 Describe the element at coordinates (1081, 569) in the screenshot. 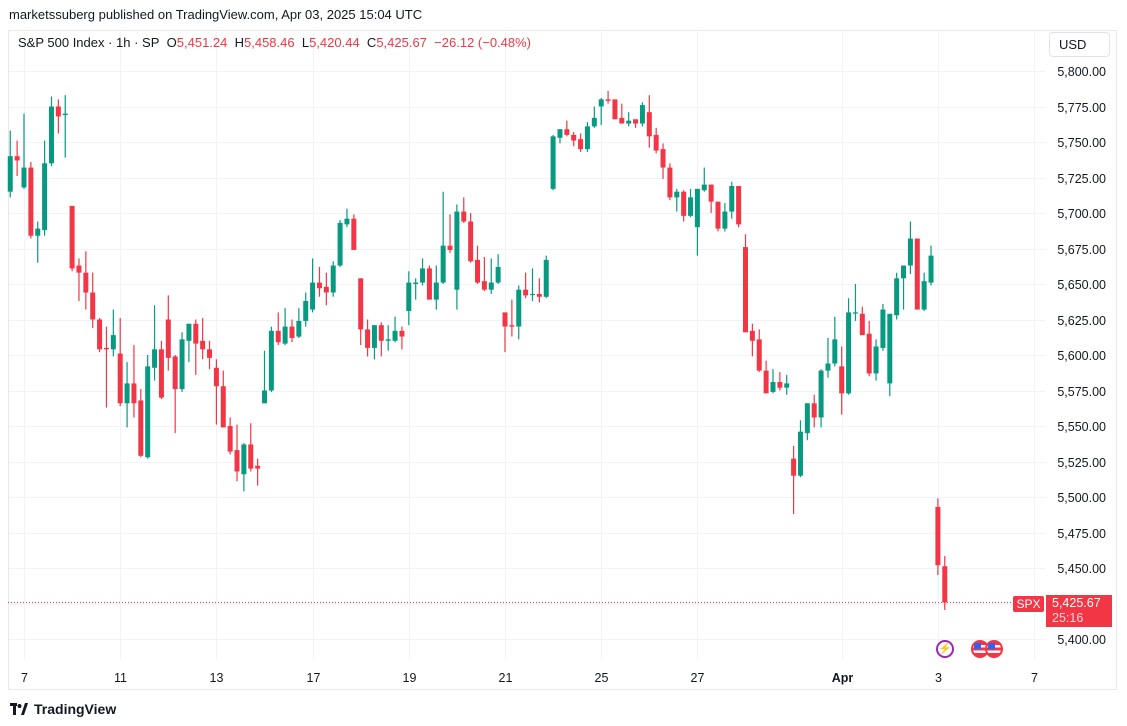

I see `price-tick-label: 5,450.00` at that location.